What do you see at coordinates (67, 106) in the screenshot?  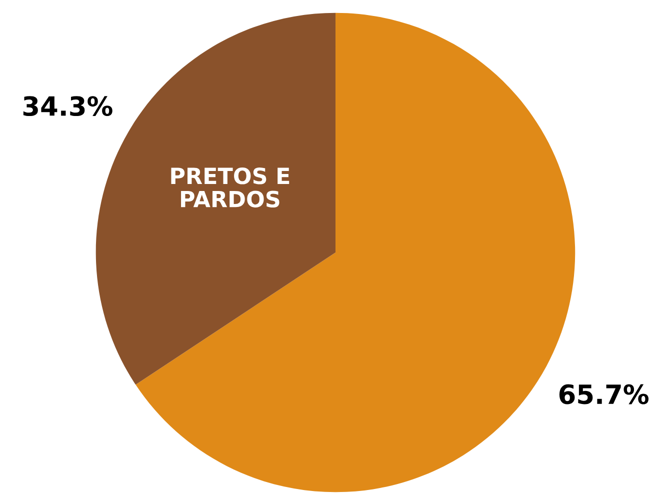 I see `data-label: 34.3%` at bounding box center [67, 106].